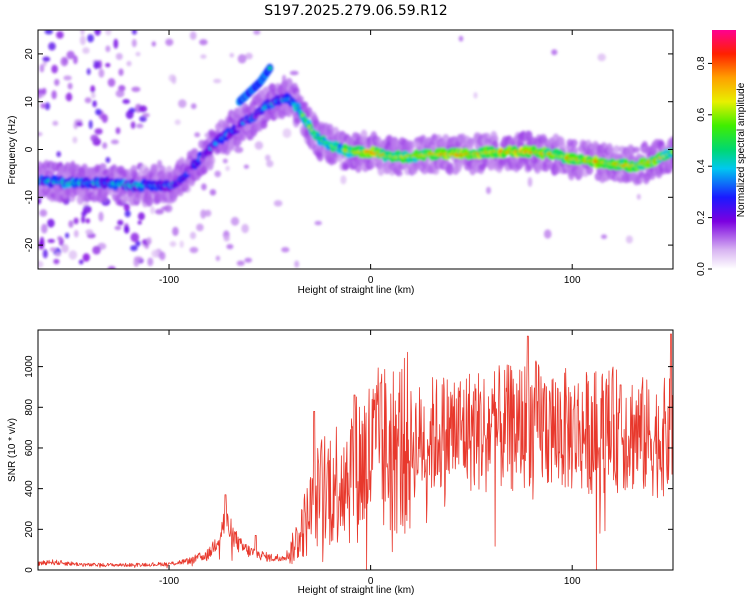 The height and width of the screenshot is (600, 750). What do you see at coordinates (356, 590) in the screenshot?
I see `snr-x-axis-title: Height of straight line (km)` at bounding box center [356, 590].